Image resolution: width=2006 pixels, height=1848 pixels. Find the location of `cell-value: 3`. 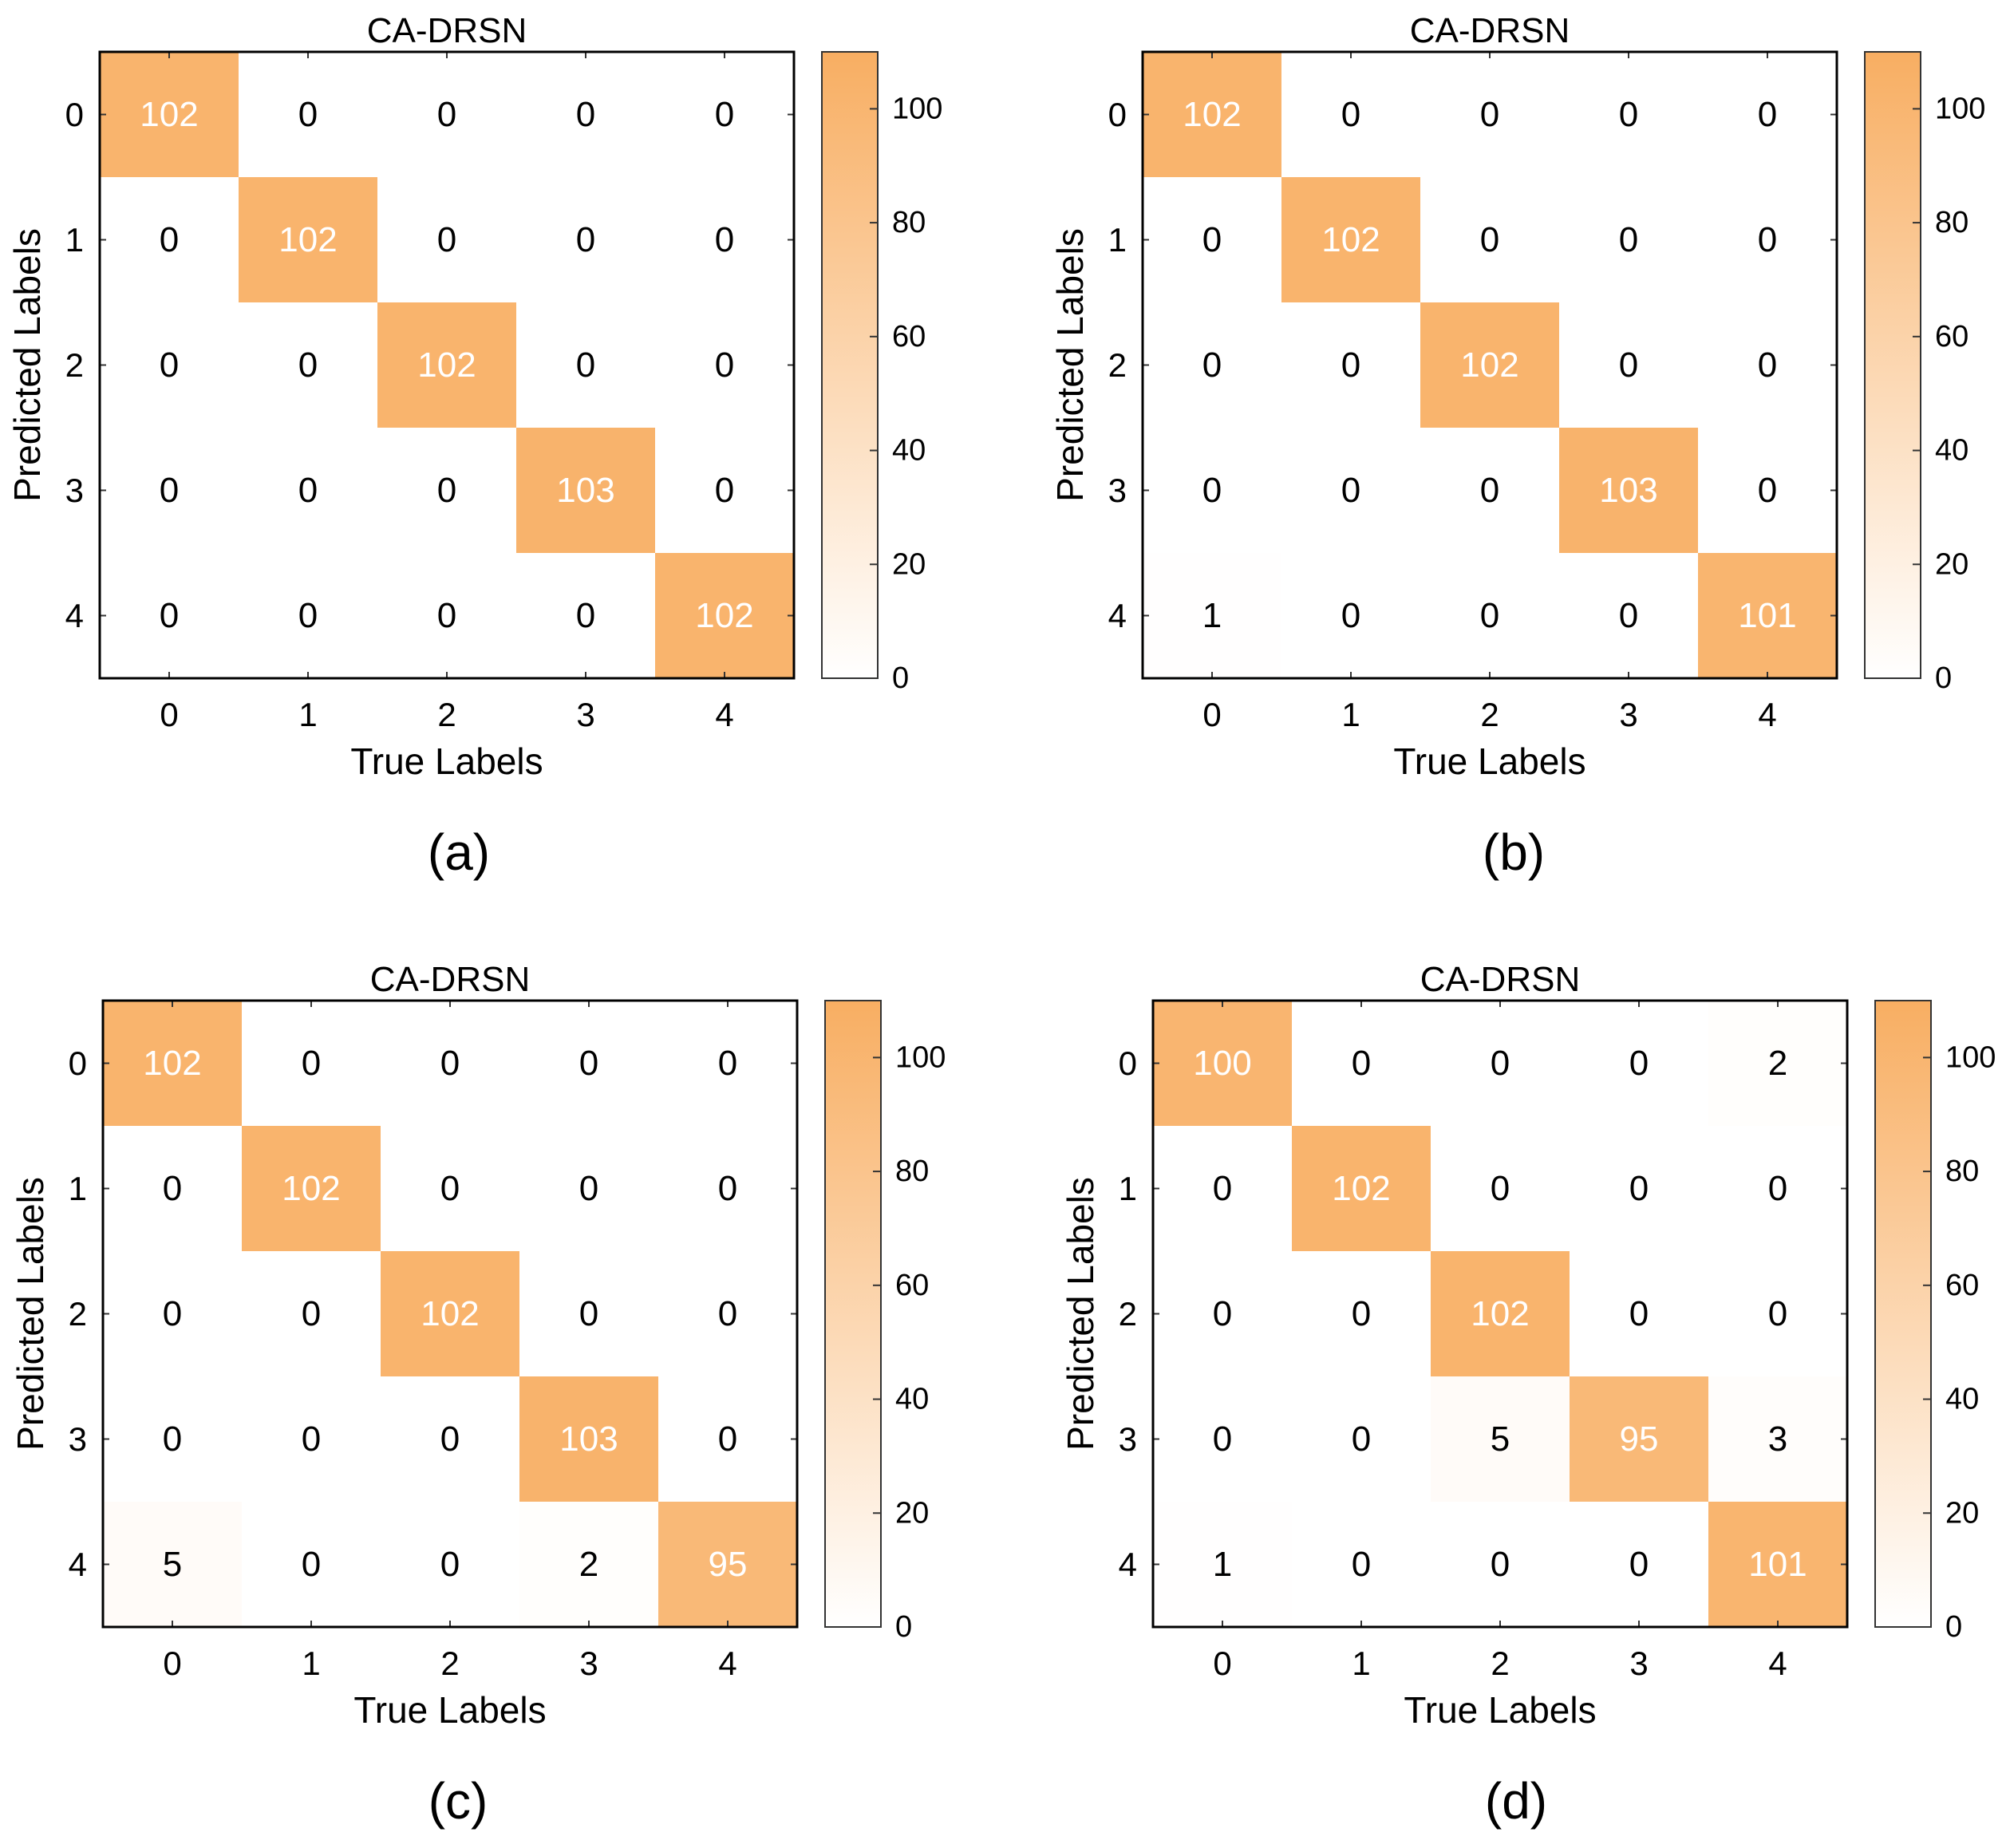

cell-value: 3 is located at coordinates (1778, 1439).